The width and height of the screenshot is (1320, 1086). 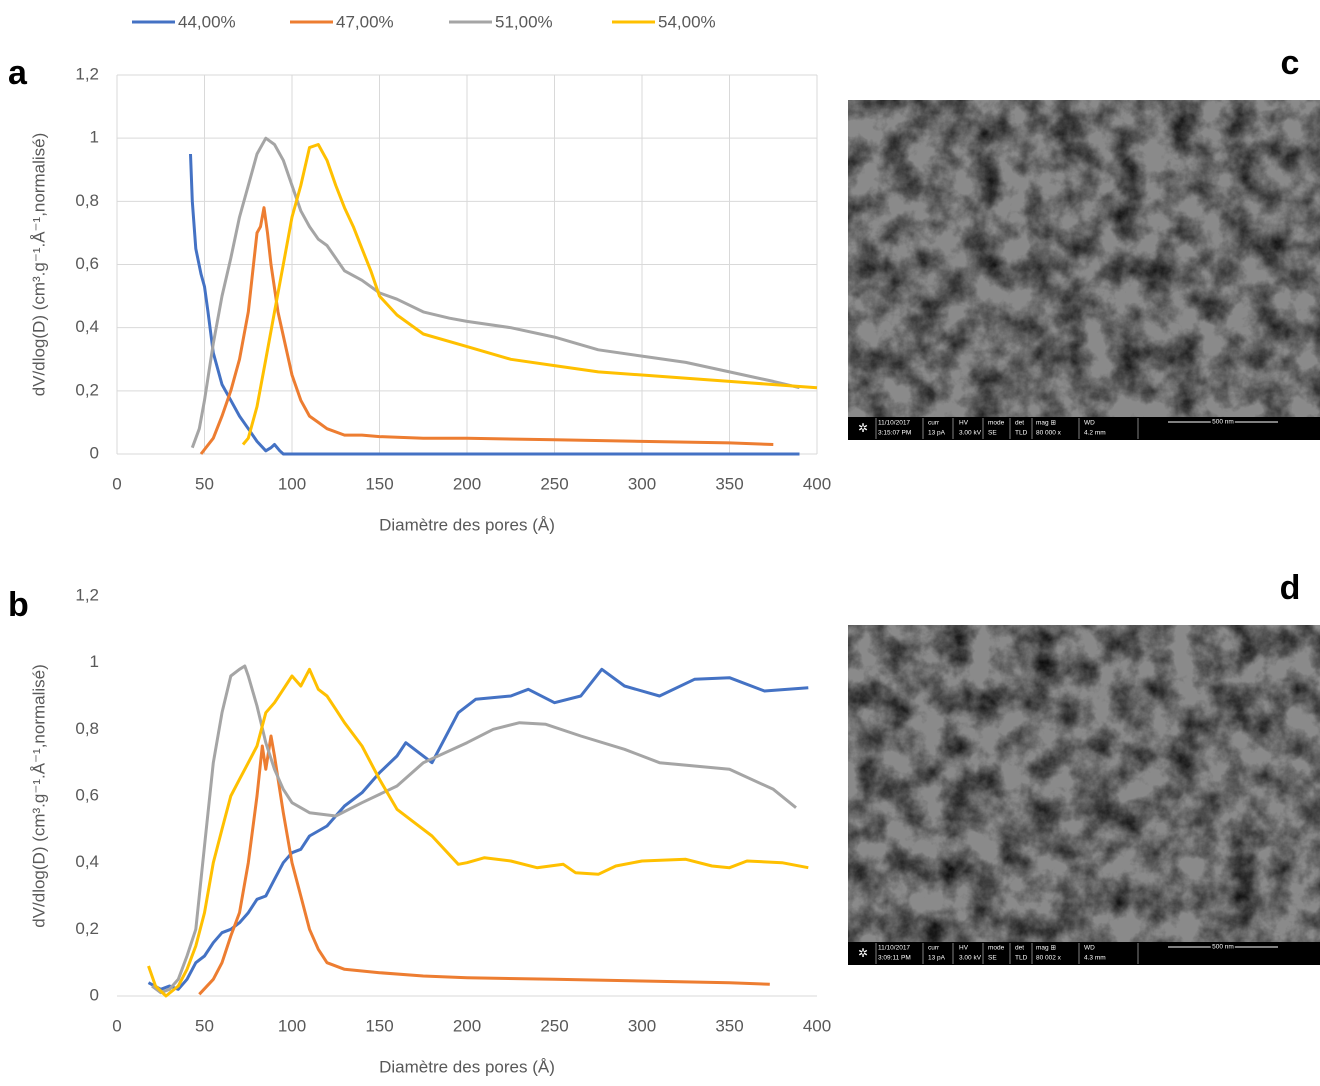 What do you see at coordinates (1049, 958) in the screenshot?
I see `info-text: 80 002 x` at bounding box center [1049, 958].